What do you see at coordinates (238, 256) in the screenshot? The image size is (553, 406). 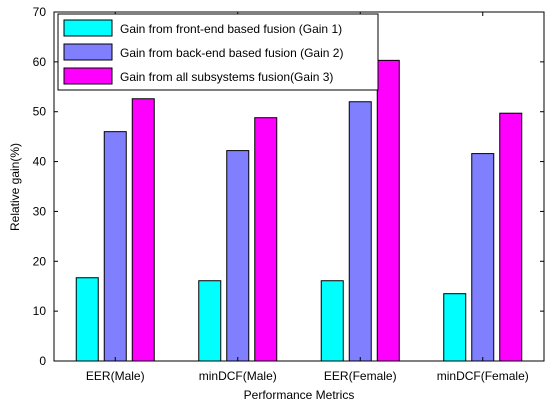 I see `bar-2-mindcf-male` at bounding box center [238, 256].